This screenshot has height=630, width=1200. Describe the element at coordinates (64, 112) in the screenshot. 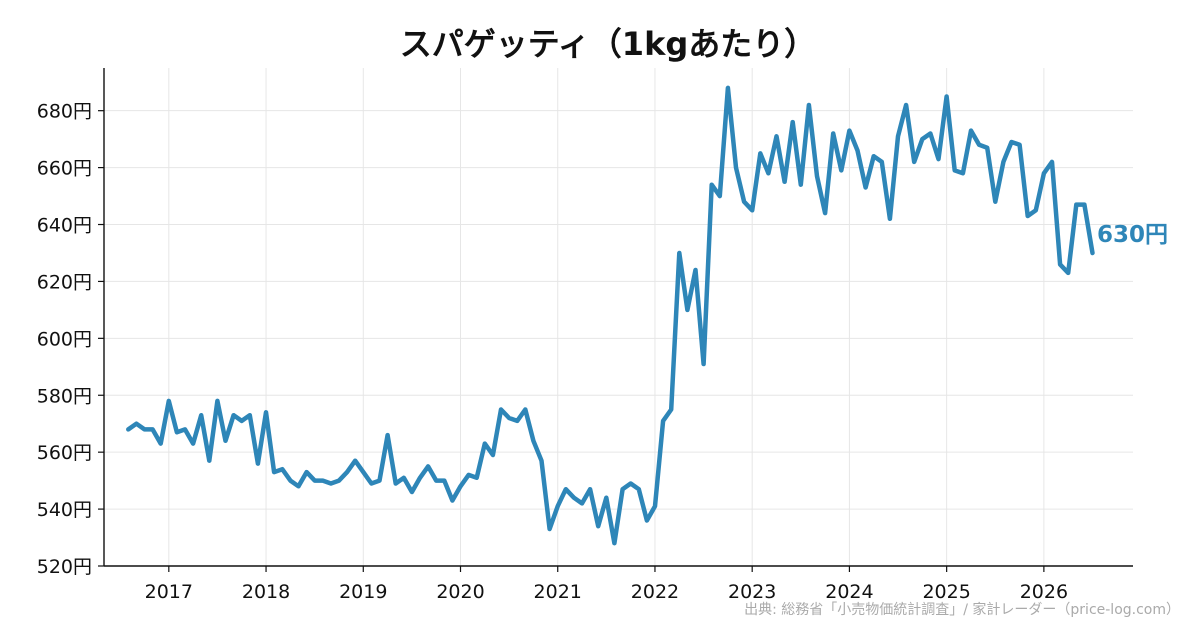

I see `y-tick-label: 680円` at that location.